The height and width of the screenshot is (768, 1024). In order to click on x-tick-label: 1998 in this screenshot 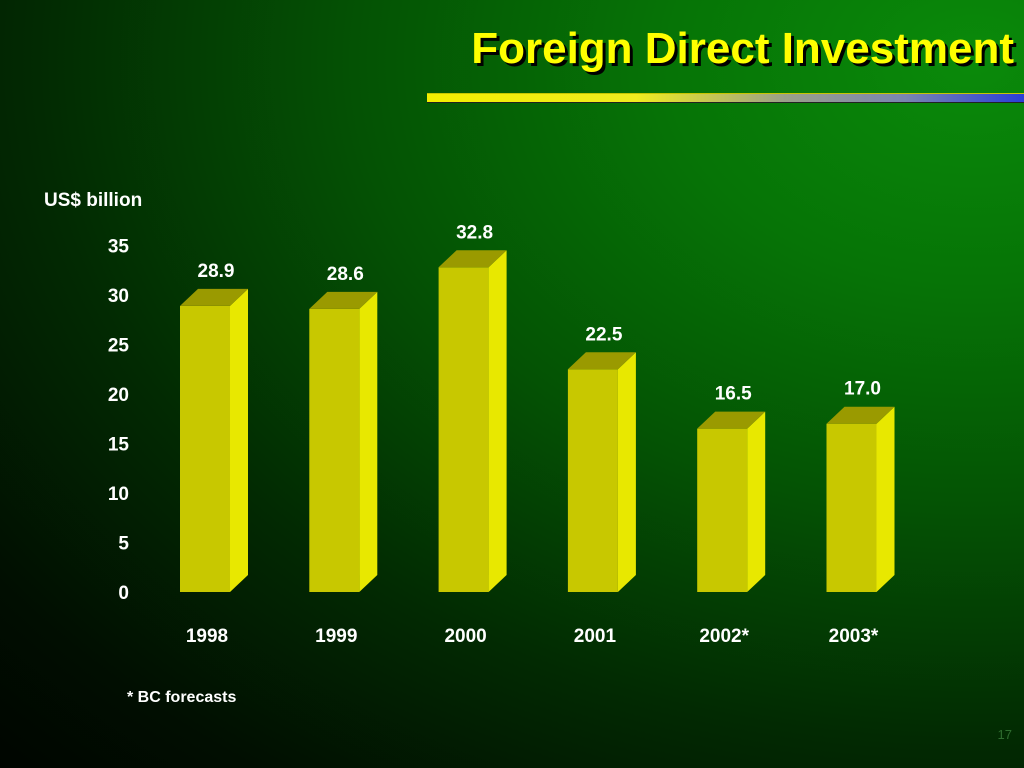, I will do `click(207, 636)`.